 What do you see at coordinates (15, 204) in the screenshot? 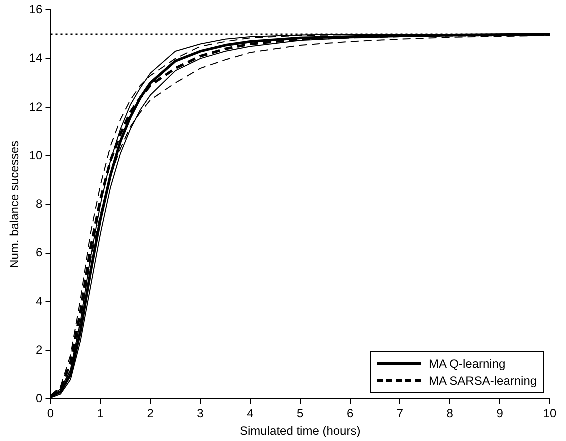
I see `y-axis-title: Num. balance sucesses` at bounding box center [15, 204].